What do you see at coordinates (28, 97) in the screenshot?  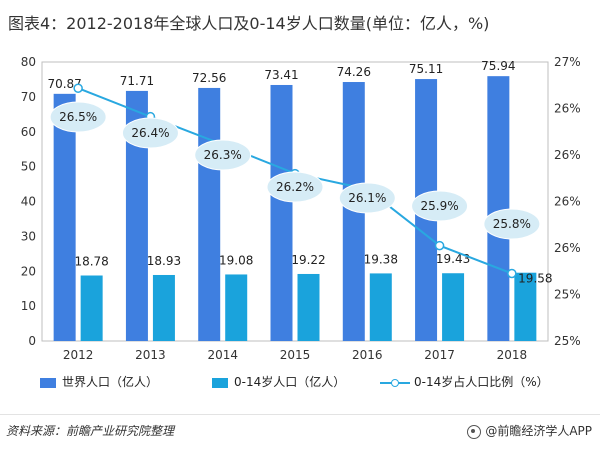 I see `y-left-tick: 70` at bounding box center [28, 97].